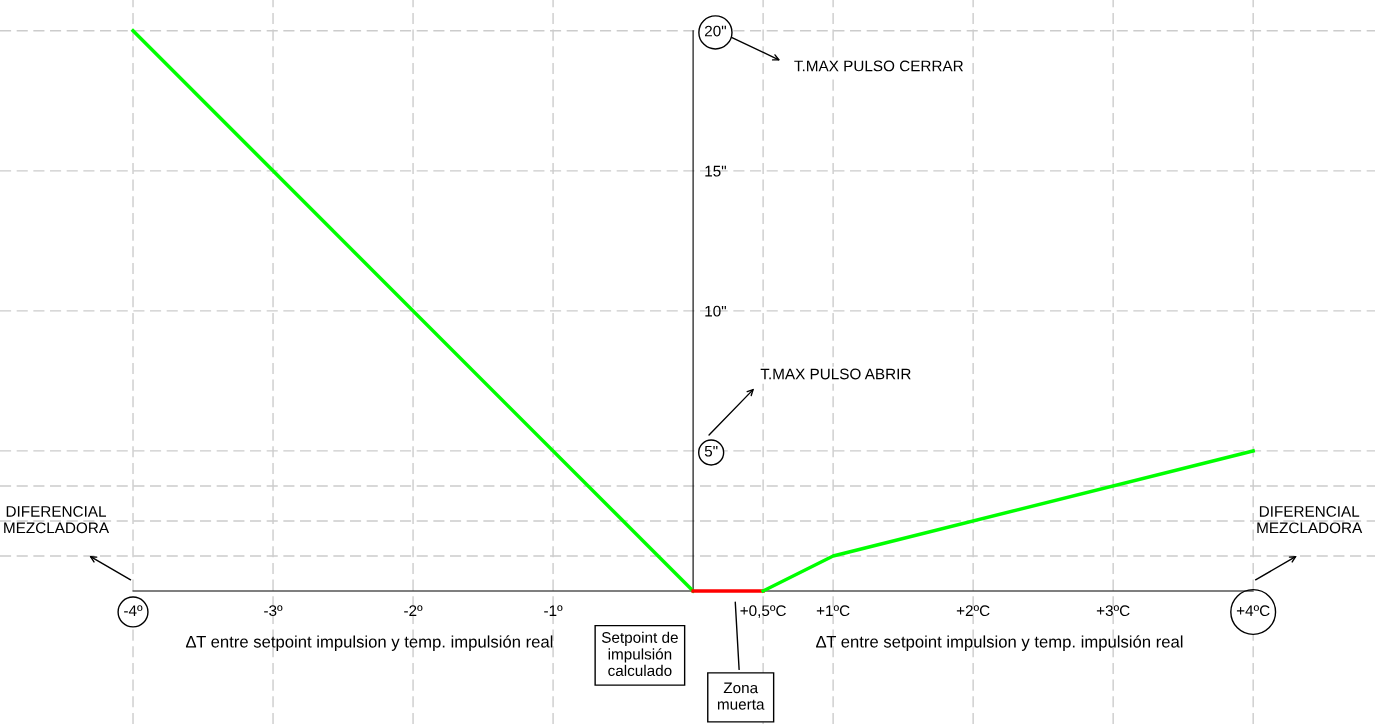  I want to click on y-tick-label: 20", so click(715, 31).